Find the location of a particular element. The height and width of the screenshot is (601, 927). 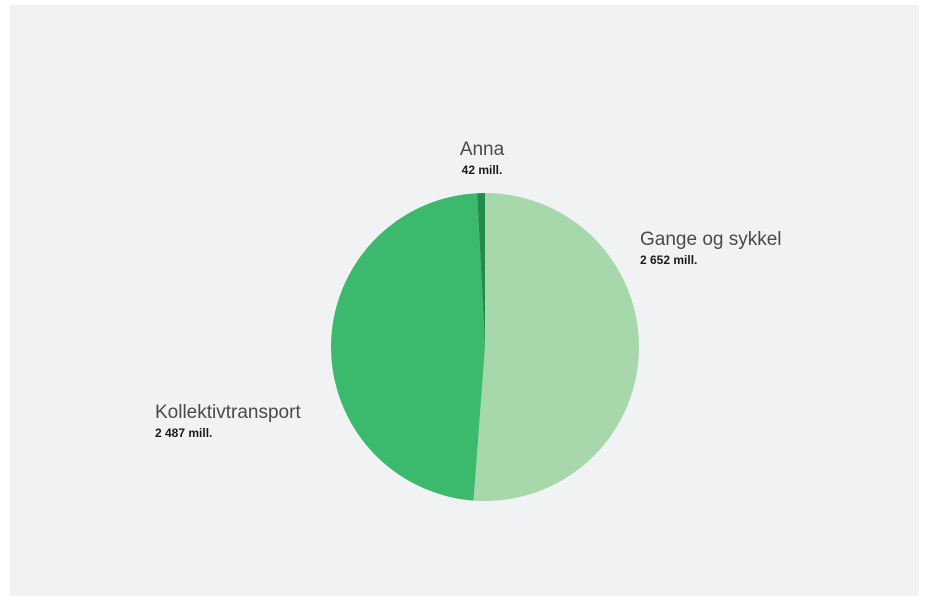

slice-value-gange-og-sykkel: 2 652 mill. is located at coordinates (668, 260).